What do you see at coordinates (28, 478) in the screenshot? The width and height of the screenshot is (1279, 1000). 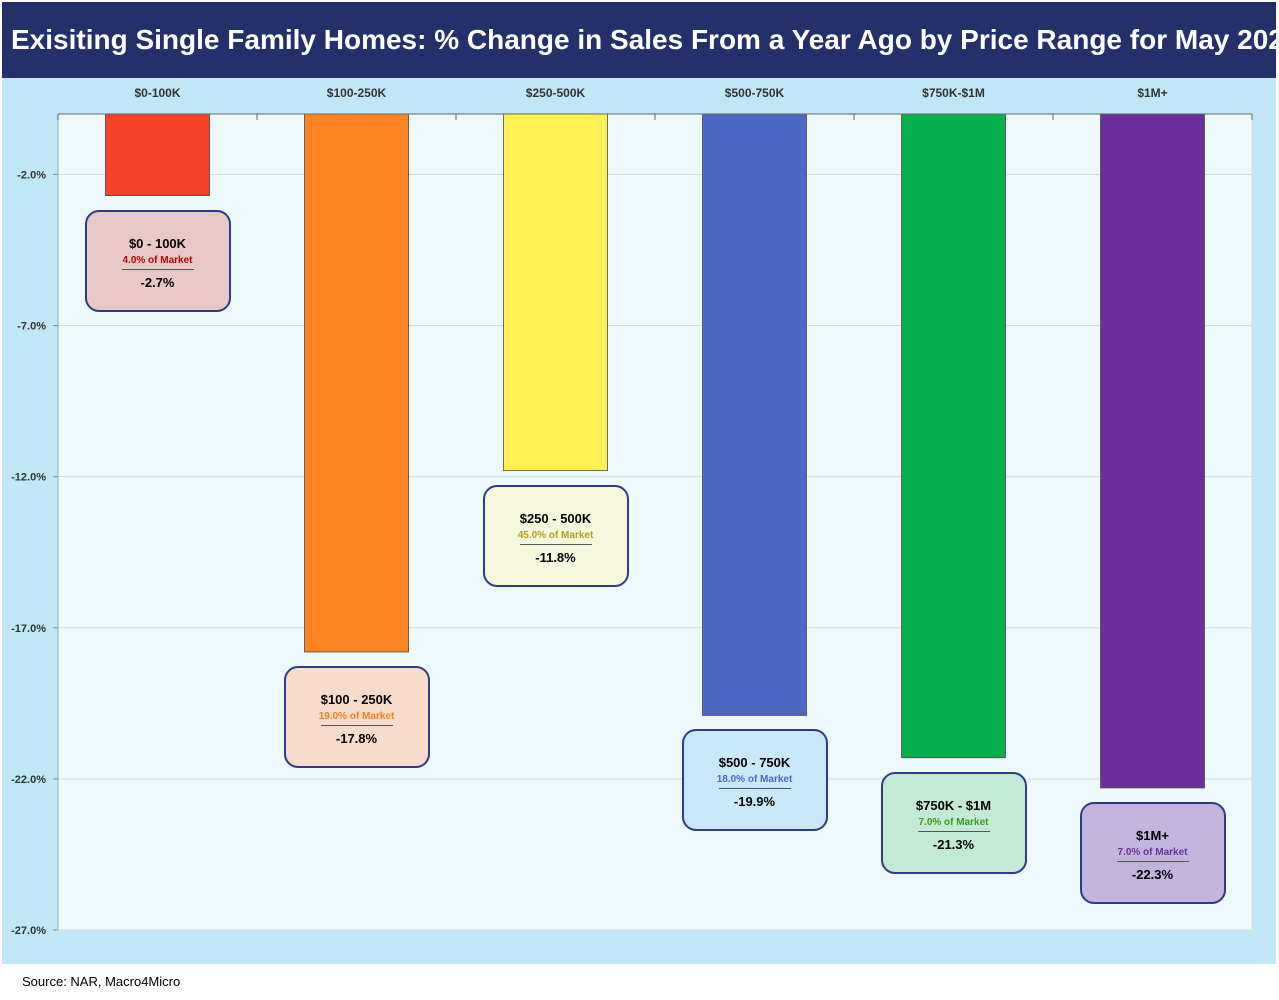 I see `y-tick-label: -12.0%` at bounding box center [28, 478].